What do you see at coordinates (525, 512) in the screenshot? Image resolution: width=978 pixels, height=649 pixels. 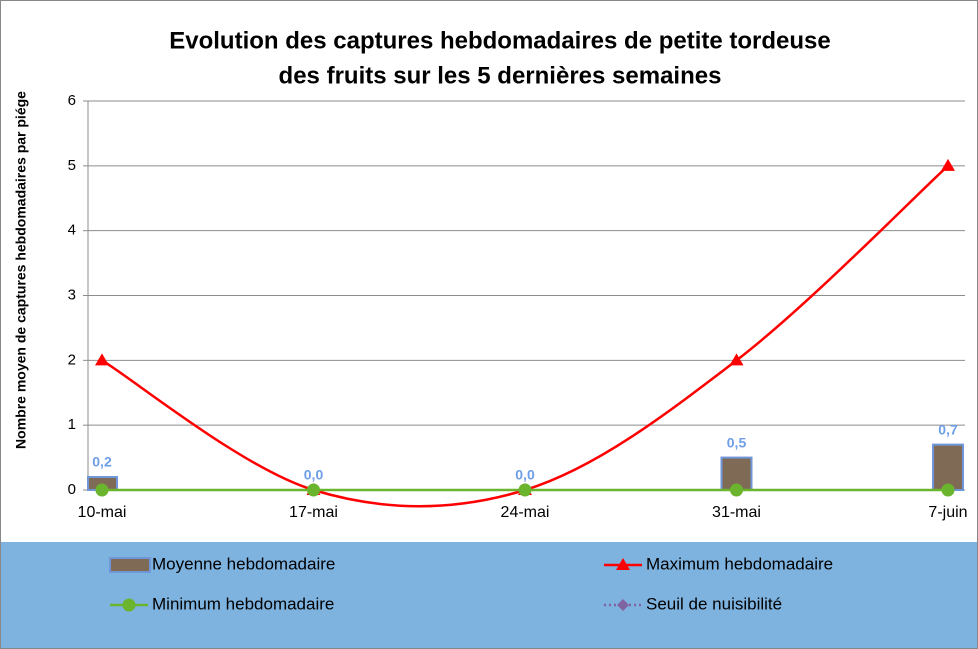 I see `x-tick-label: 24-mai` at bounding box center [525, 512].